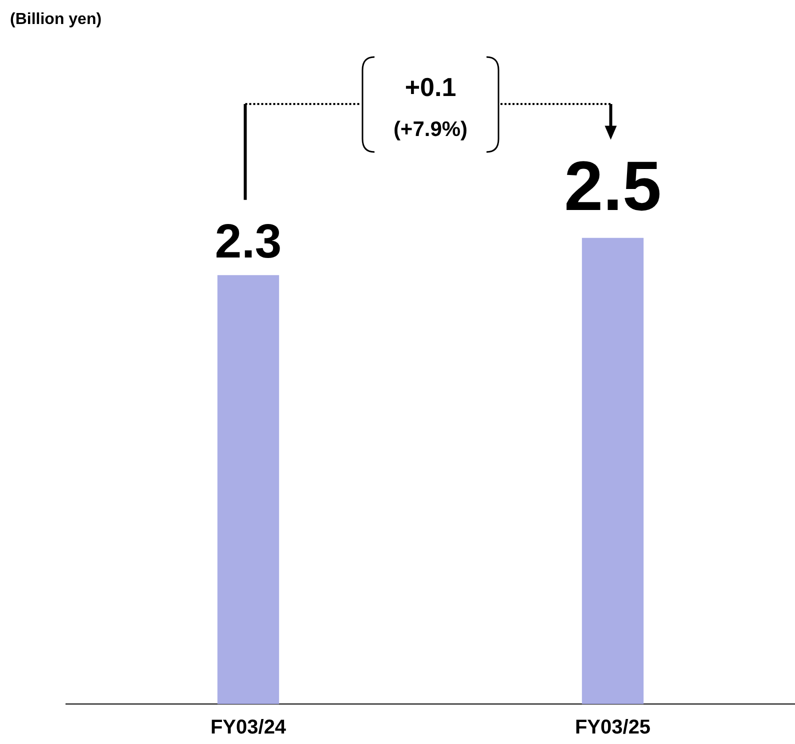  Describe the element at coordinates (612, 727) in the screenshot. I see `x-tick-label: FY03/25` at that location.